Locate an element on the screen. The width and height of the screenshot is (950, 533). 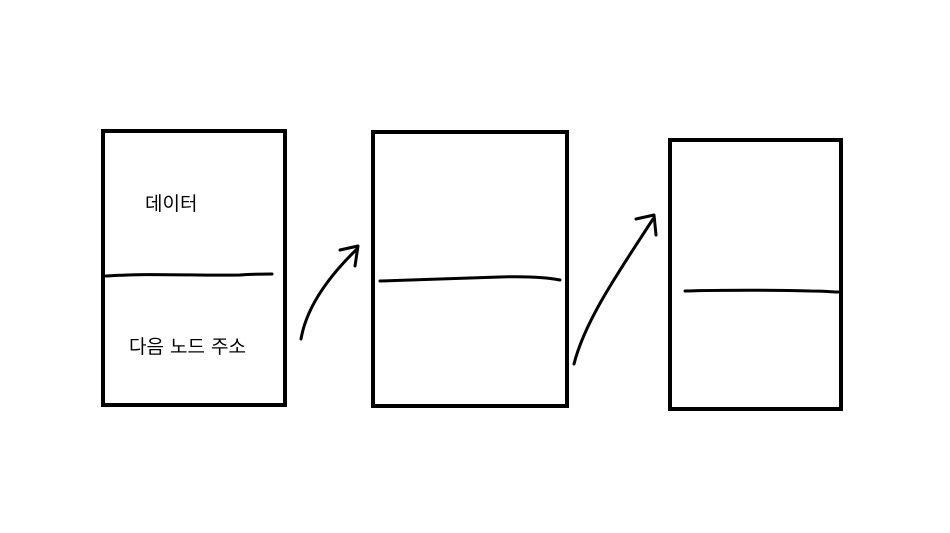
node-3-divider is located at coordinates (761, 291).